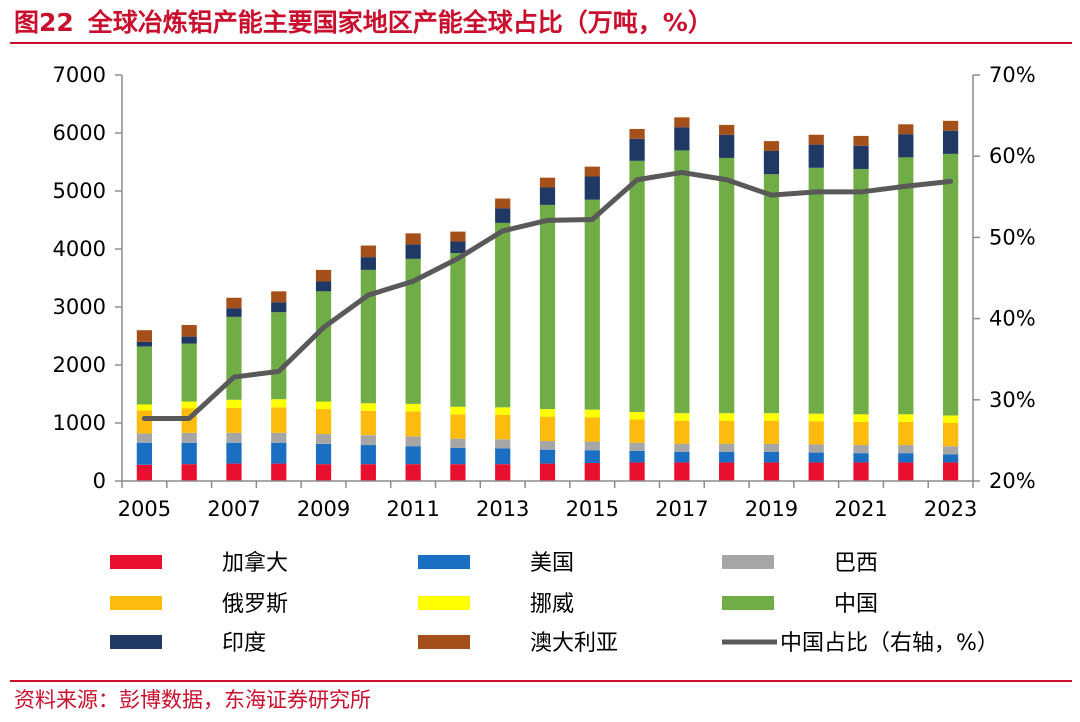 This screenshot has height=722, width=1080. What do you see at coordinates (99, 481) in the screenshot?
I see `y-left-tick-label: 0` at bounding box center [99, 481].